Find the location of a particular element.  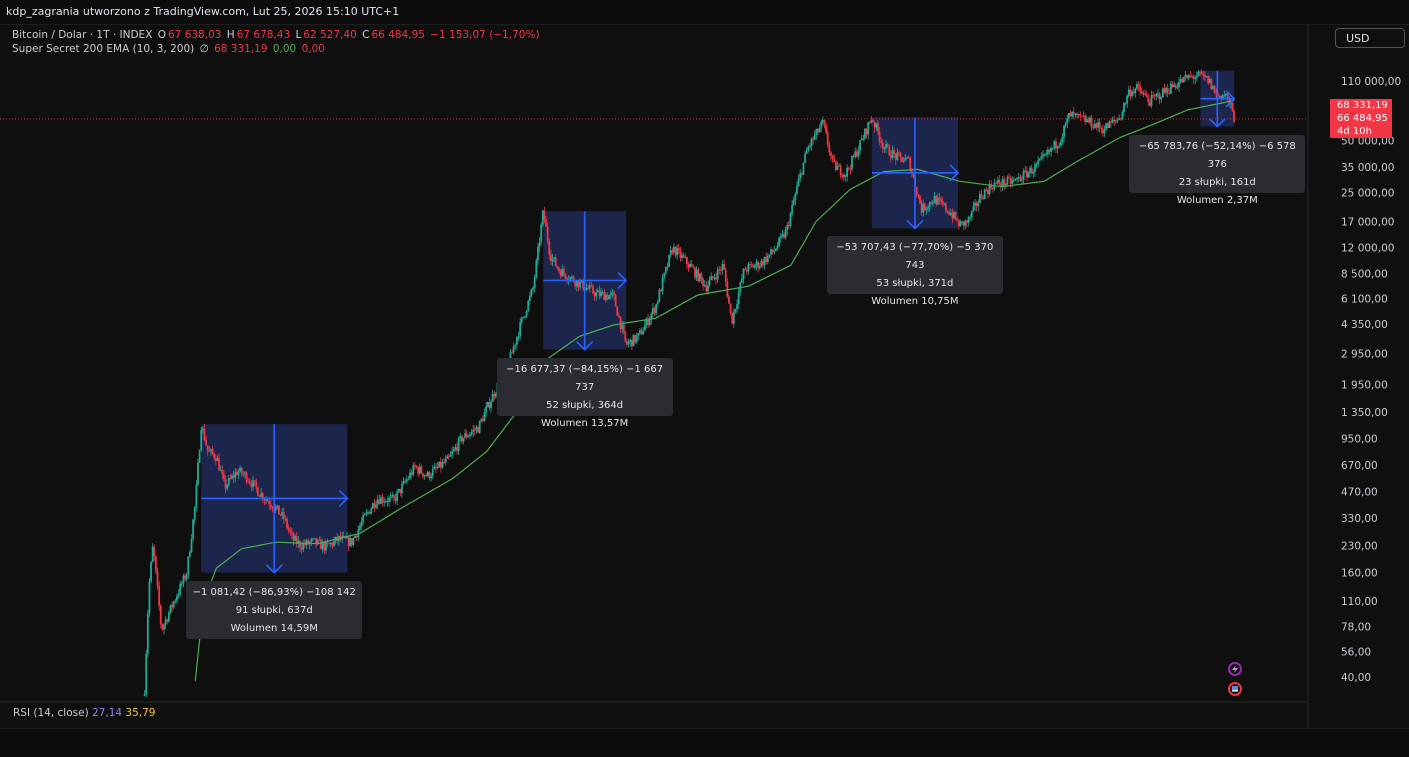

time-axis is located at coordinates (704, 742).